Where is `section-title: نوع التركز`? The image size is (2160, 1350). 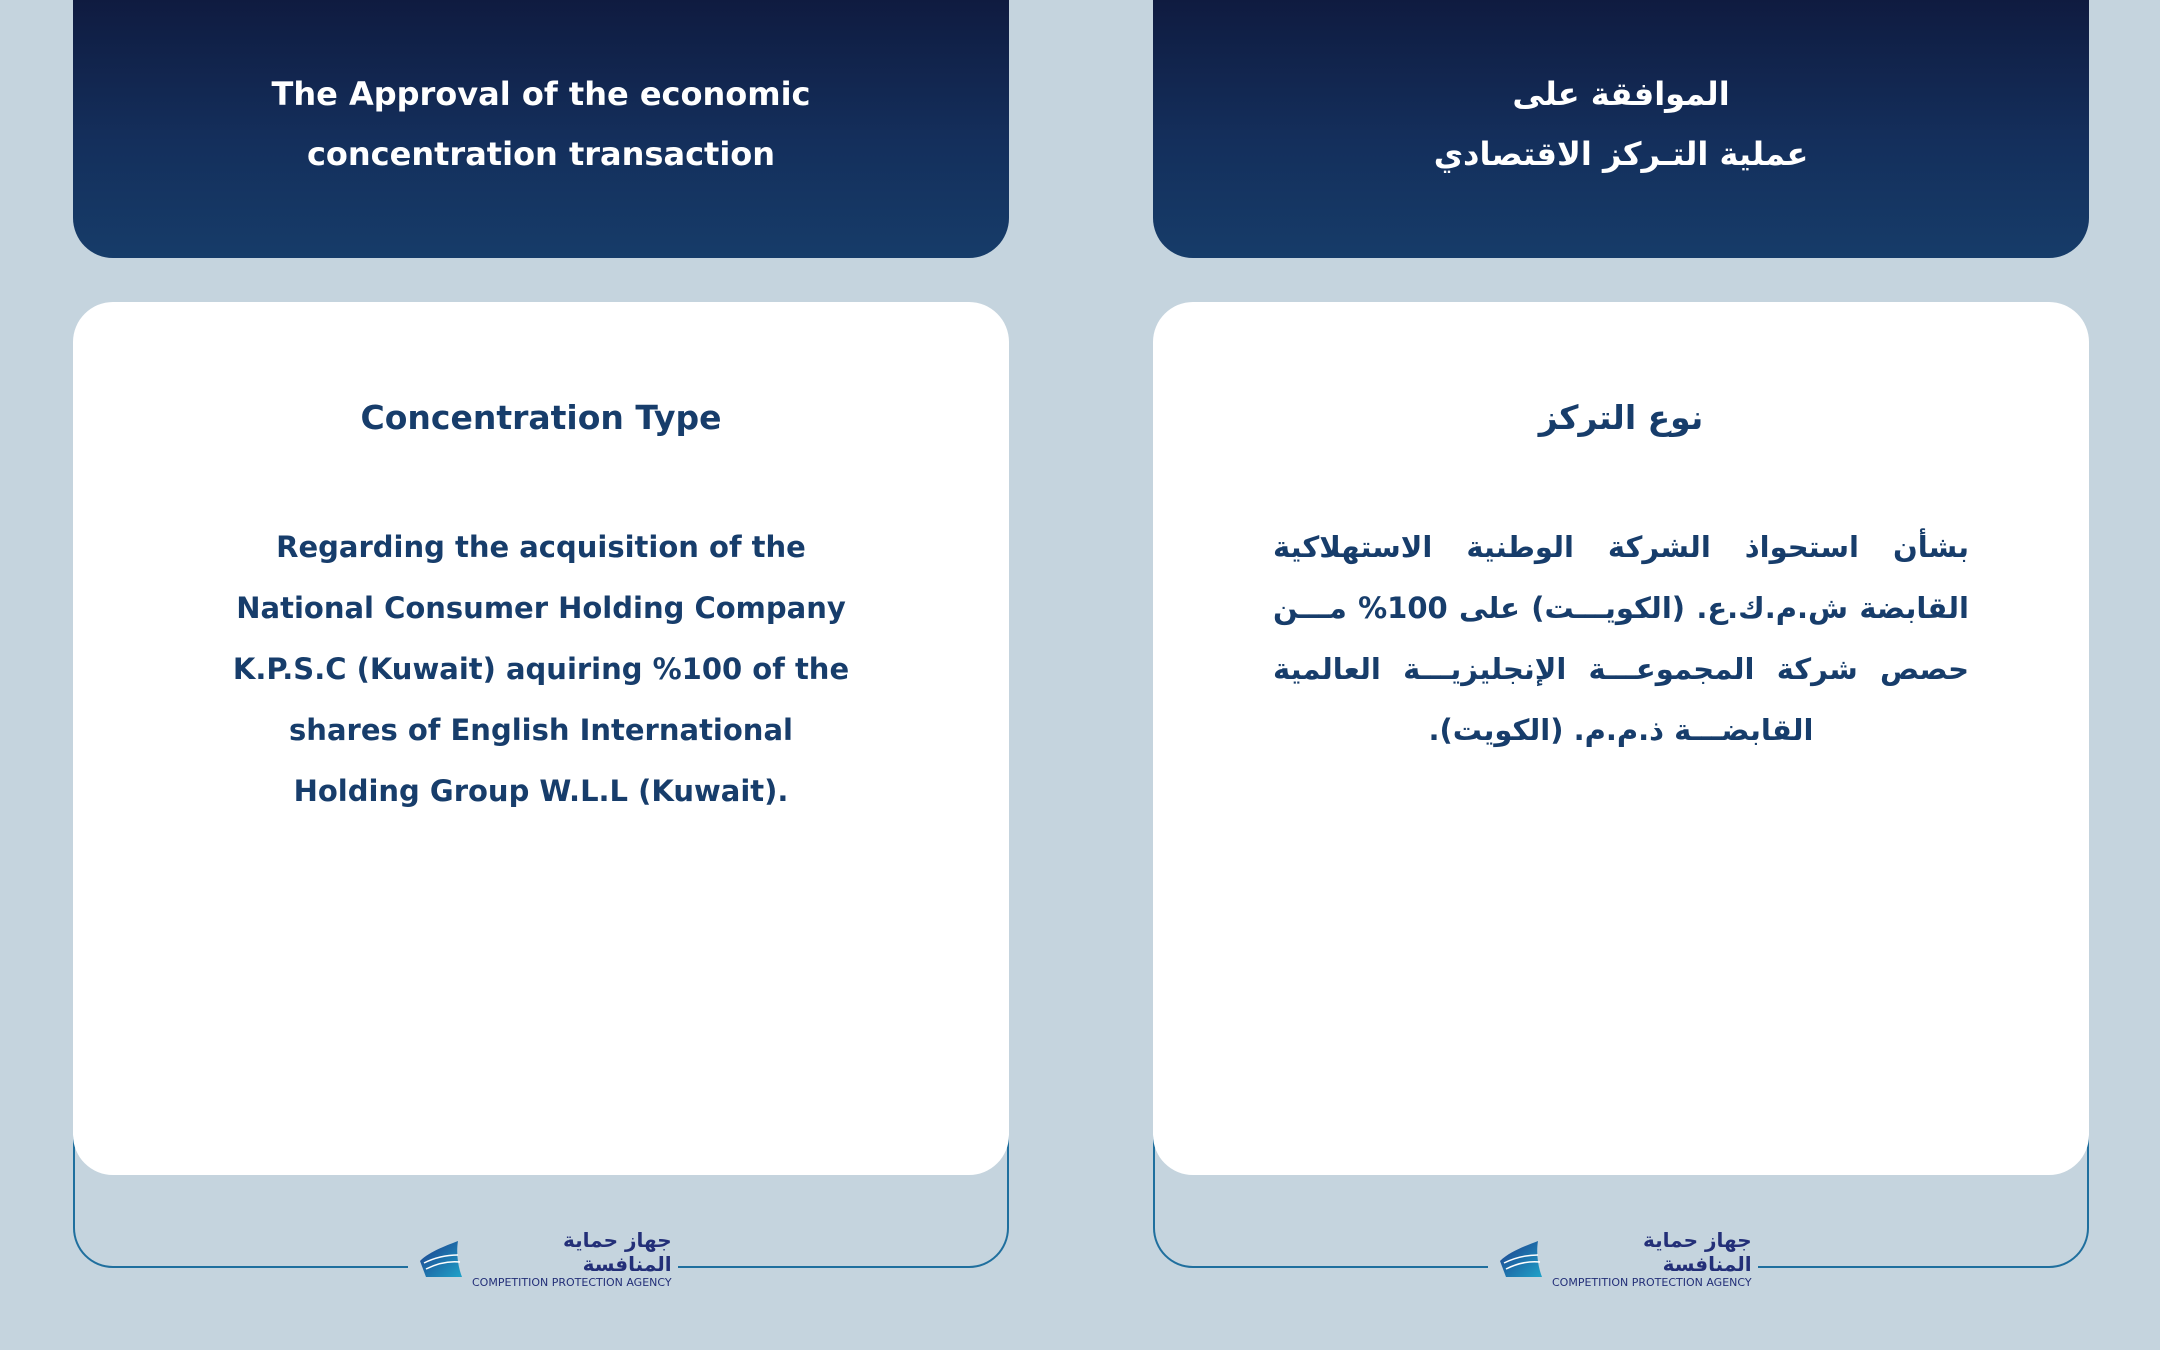
section-title: نوع التركز is located at coordinates (1621, 417).